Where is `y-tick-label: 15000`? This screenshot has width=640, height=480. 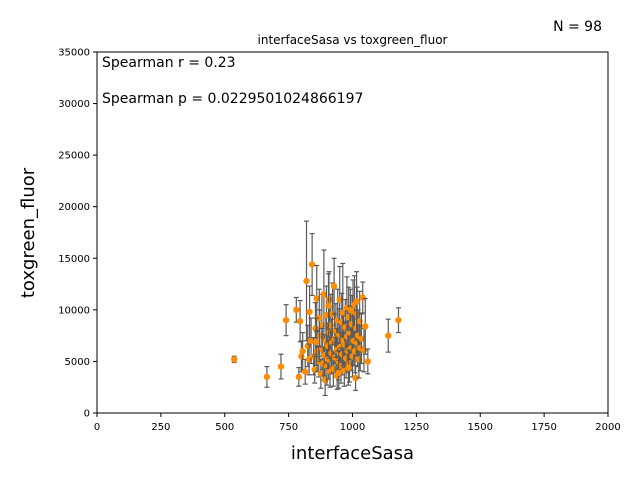
y-tick-label: 15000 is located at coordinates (74, 259).